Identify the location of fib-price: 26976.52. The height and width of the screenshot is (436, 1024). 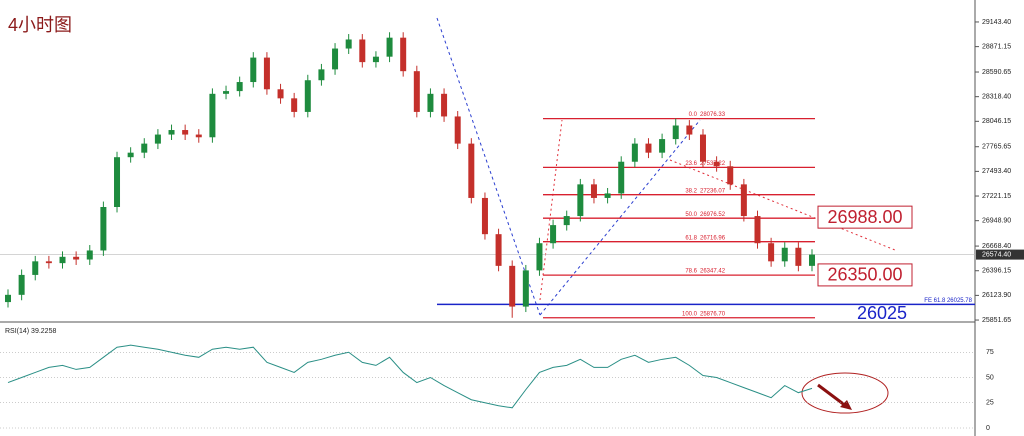
(713, 215).